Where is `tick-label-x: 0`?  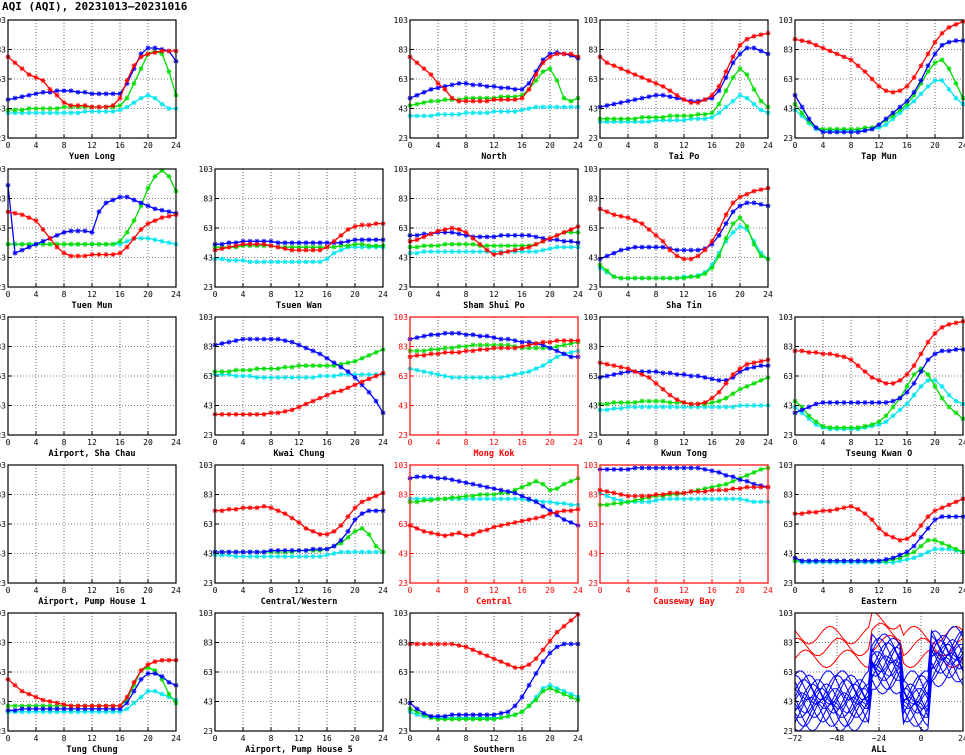
tick-label-x: 0 is located at coordinates (215, 738).